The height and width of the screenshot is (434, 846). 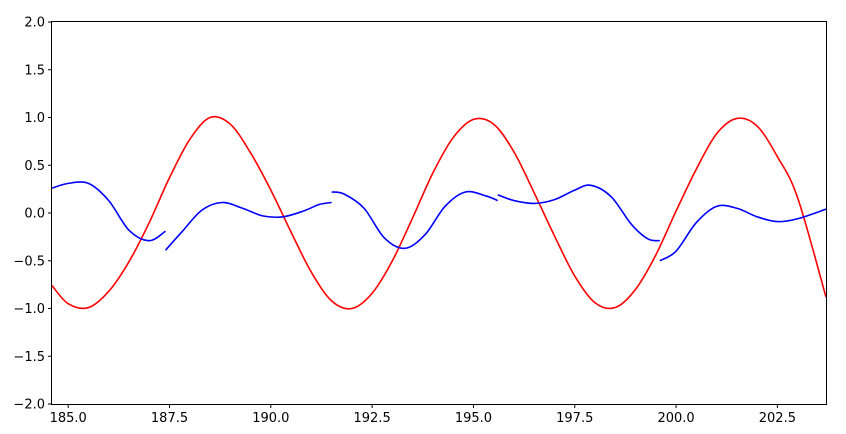 I want to click on x-tick-label: 192.5, so click(x=372, y=418).